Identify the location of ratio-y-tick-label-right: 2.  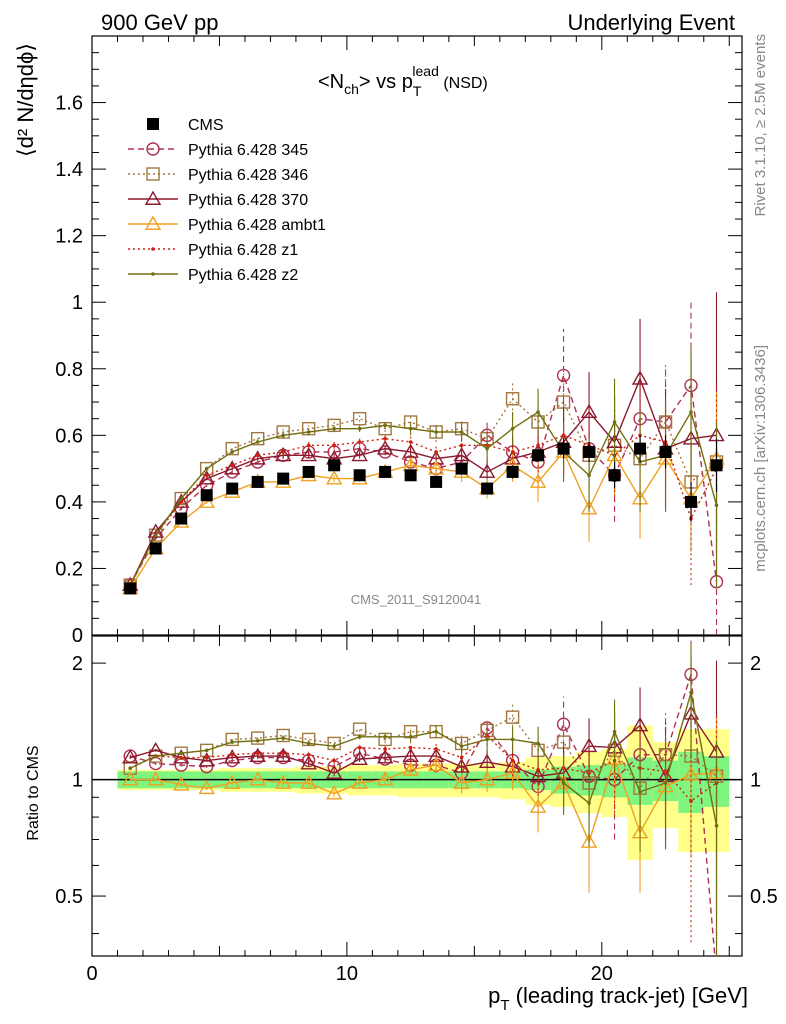
(755, 664).